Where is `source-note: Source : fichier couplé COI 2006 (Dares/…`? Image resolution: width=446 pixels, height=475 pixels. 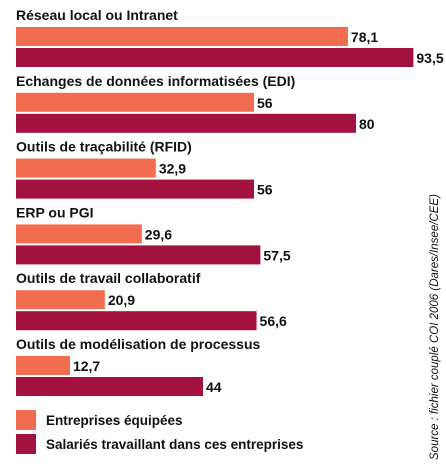 source-note: Source : fichier couplé COI 2006 (Dares/… is located at coordinates (435, 327).